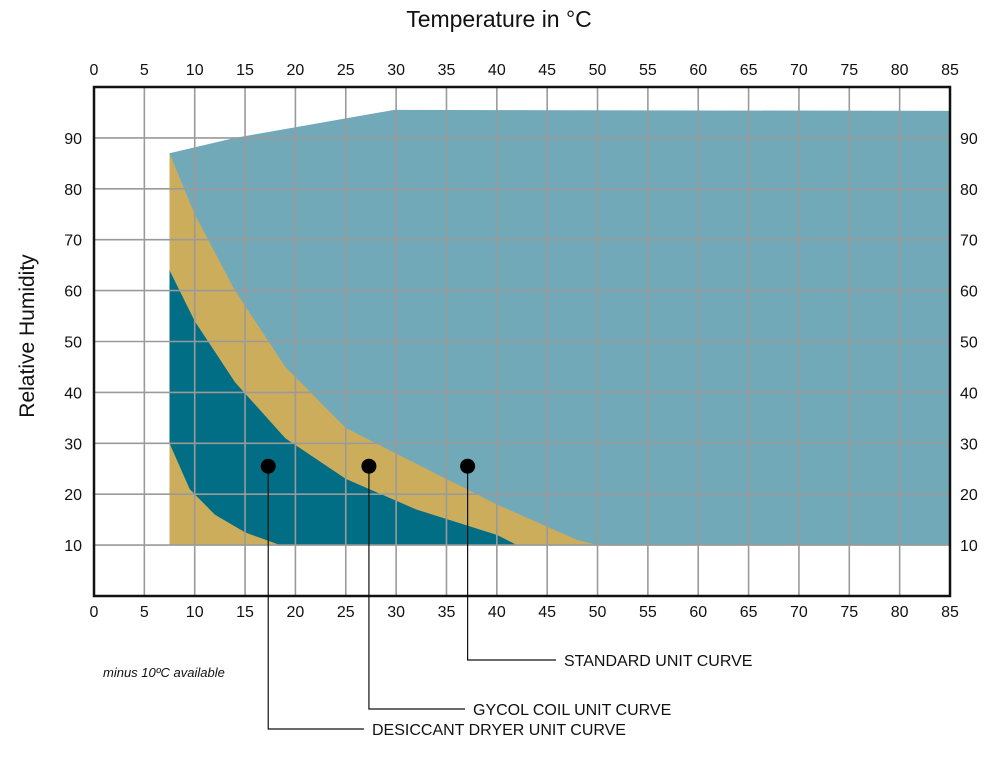 This screenshot has width=998, height=766. I want to click on x-tick-label-top: 65, so click(749, 70).